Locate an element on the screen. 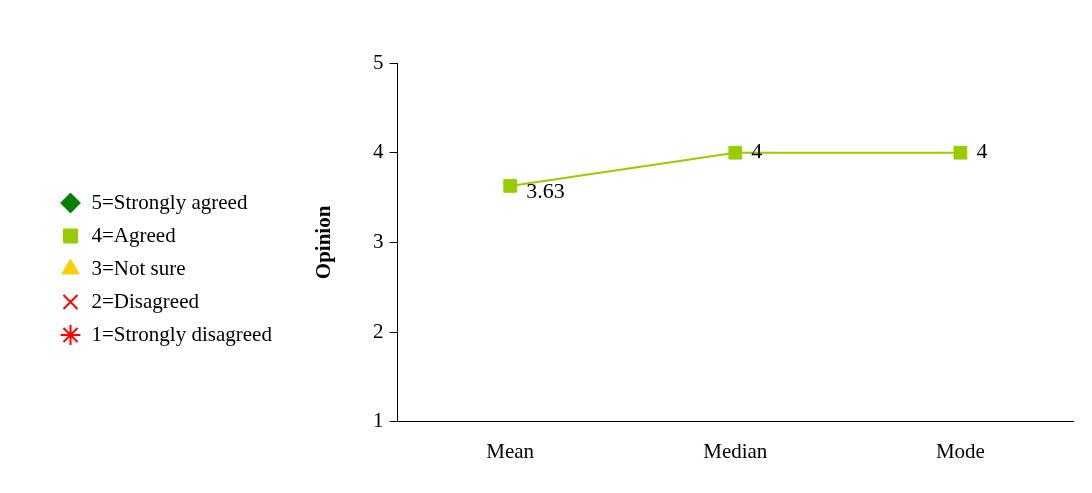 Image resolution: width=1092 pixels, height=493 pixels. legend-label: 5=Strongly agreed is located at coordinates (169, 201).